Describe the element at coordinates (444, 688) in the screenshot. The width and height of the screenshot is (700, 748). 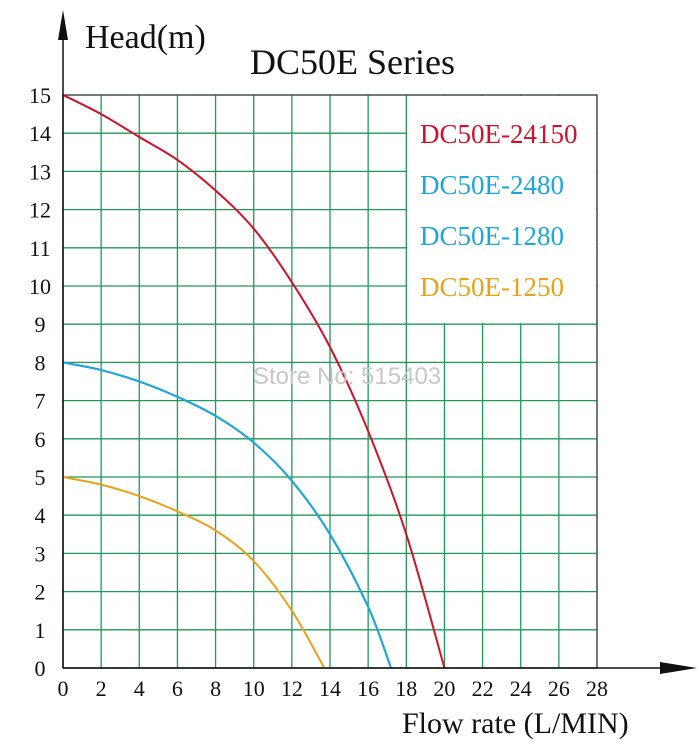
I see `x-tick-label: 20` at that location.